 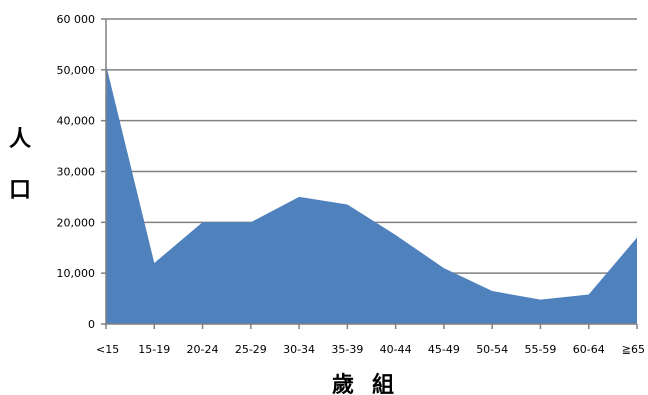 What do you see at coordinates (347, 349) in the screenshot?
I see `x-tick-label: 35-39` at bounding box center [347, 349].